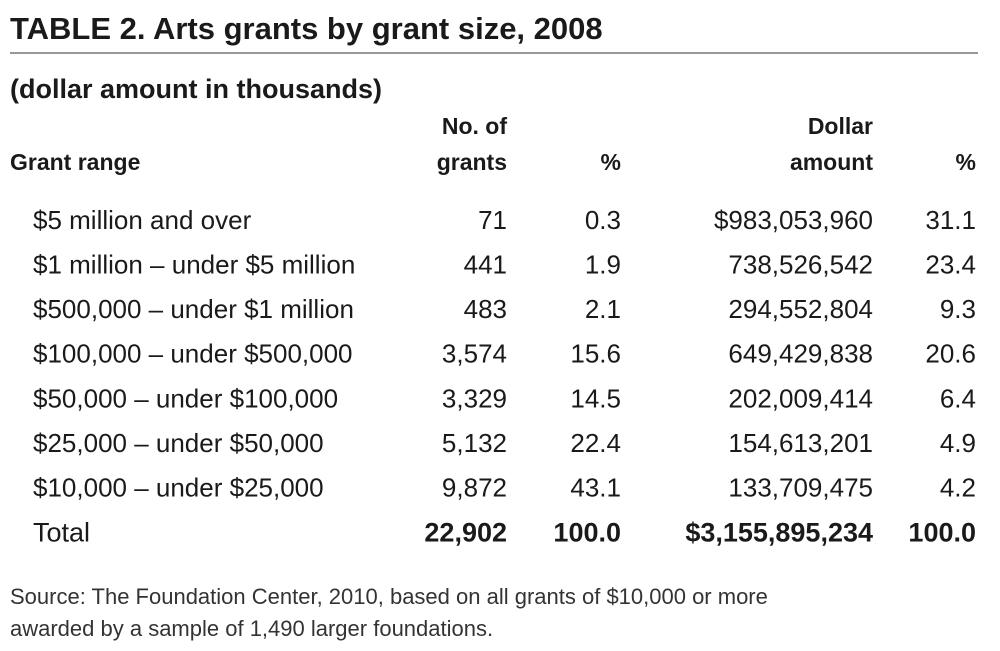 This screenshot has width=1000, height=651. Describe the element at coordinates (61, 532) in the screenshot. I see `total-label: Total` at that location.